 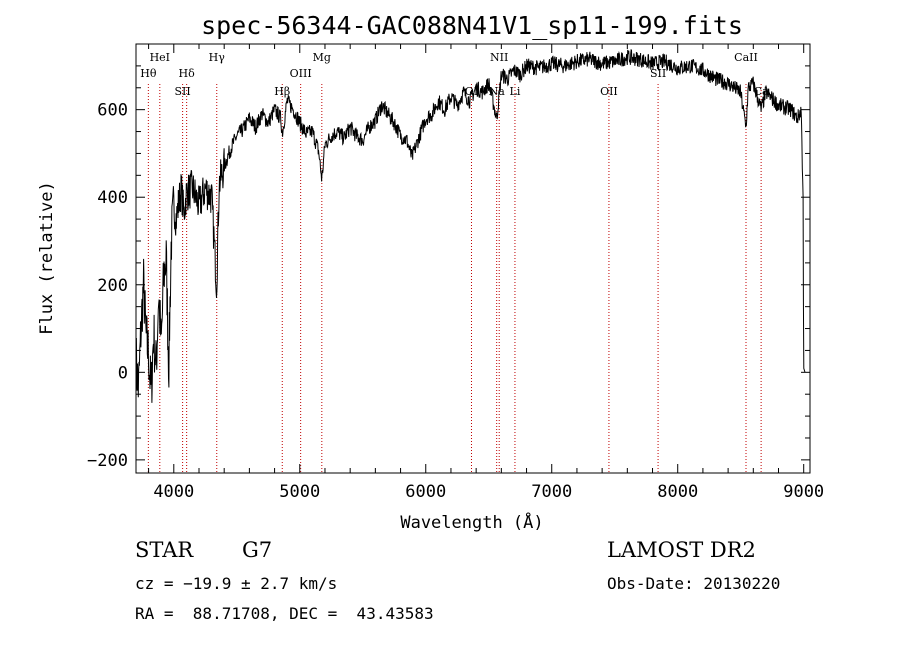 I want to click on coords-text: RA = 88.71708, DEC = 43.43583, so click(x=284, y=613).